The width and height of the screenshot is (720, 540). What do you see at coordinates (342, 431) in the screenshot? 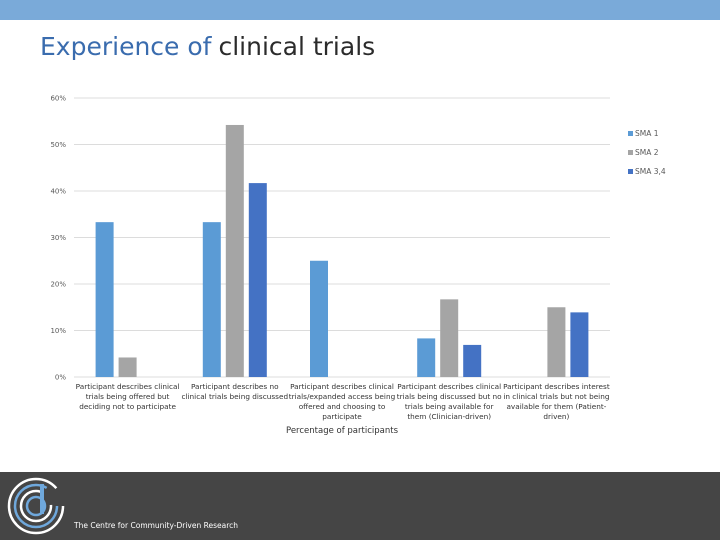
I see `x-axis-title: Percentage of participants` at bounding box center [342, 431].